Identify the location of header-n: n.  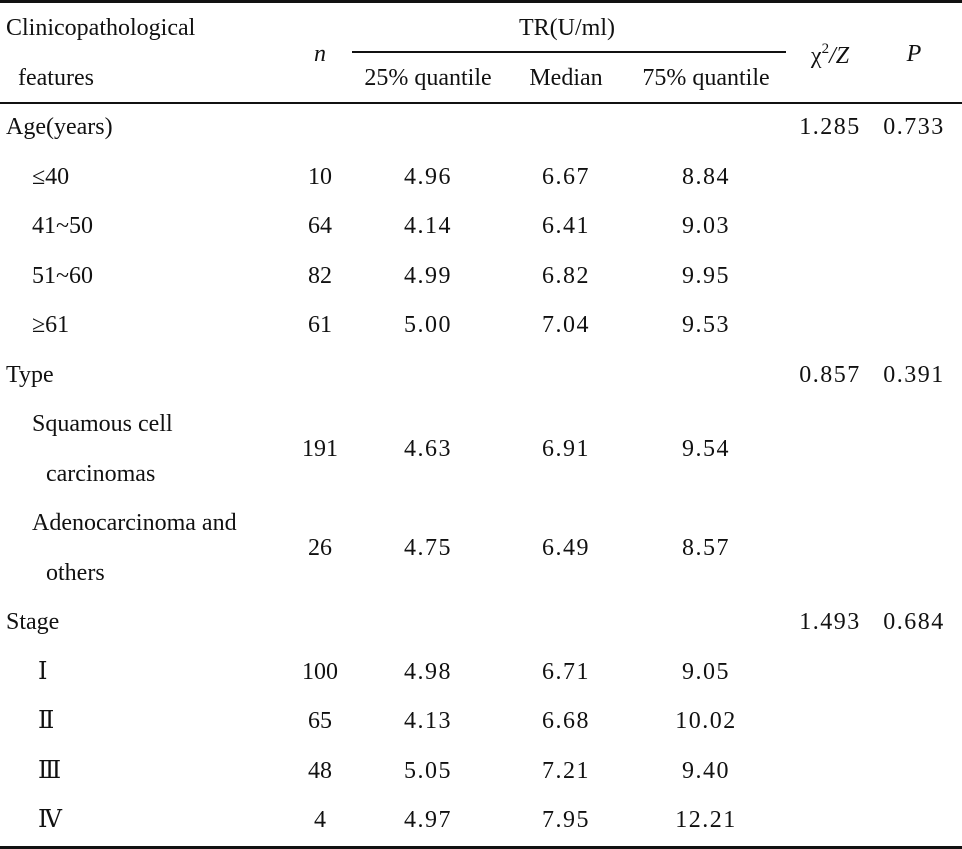
(320, 54).